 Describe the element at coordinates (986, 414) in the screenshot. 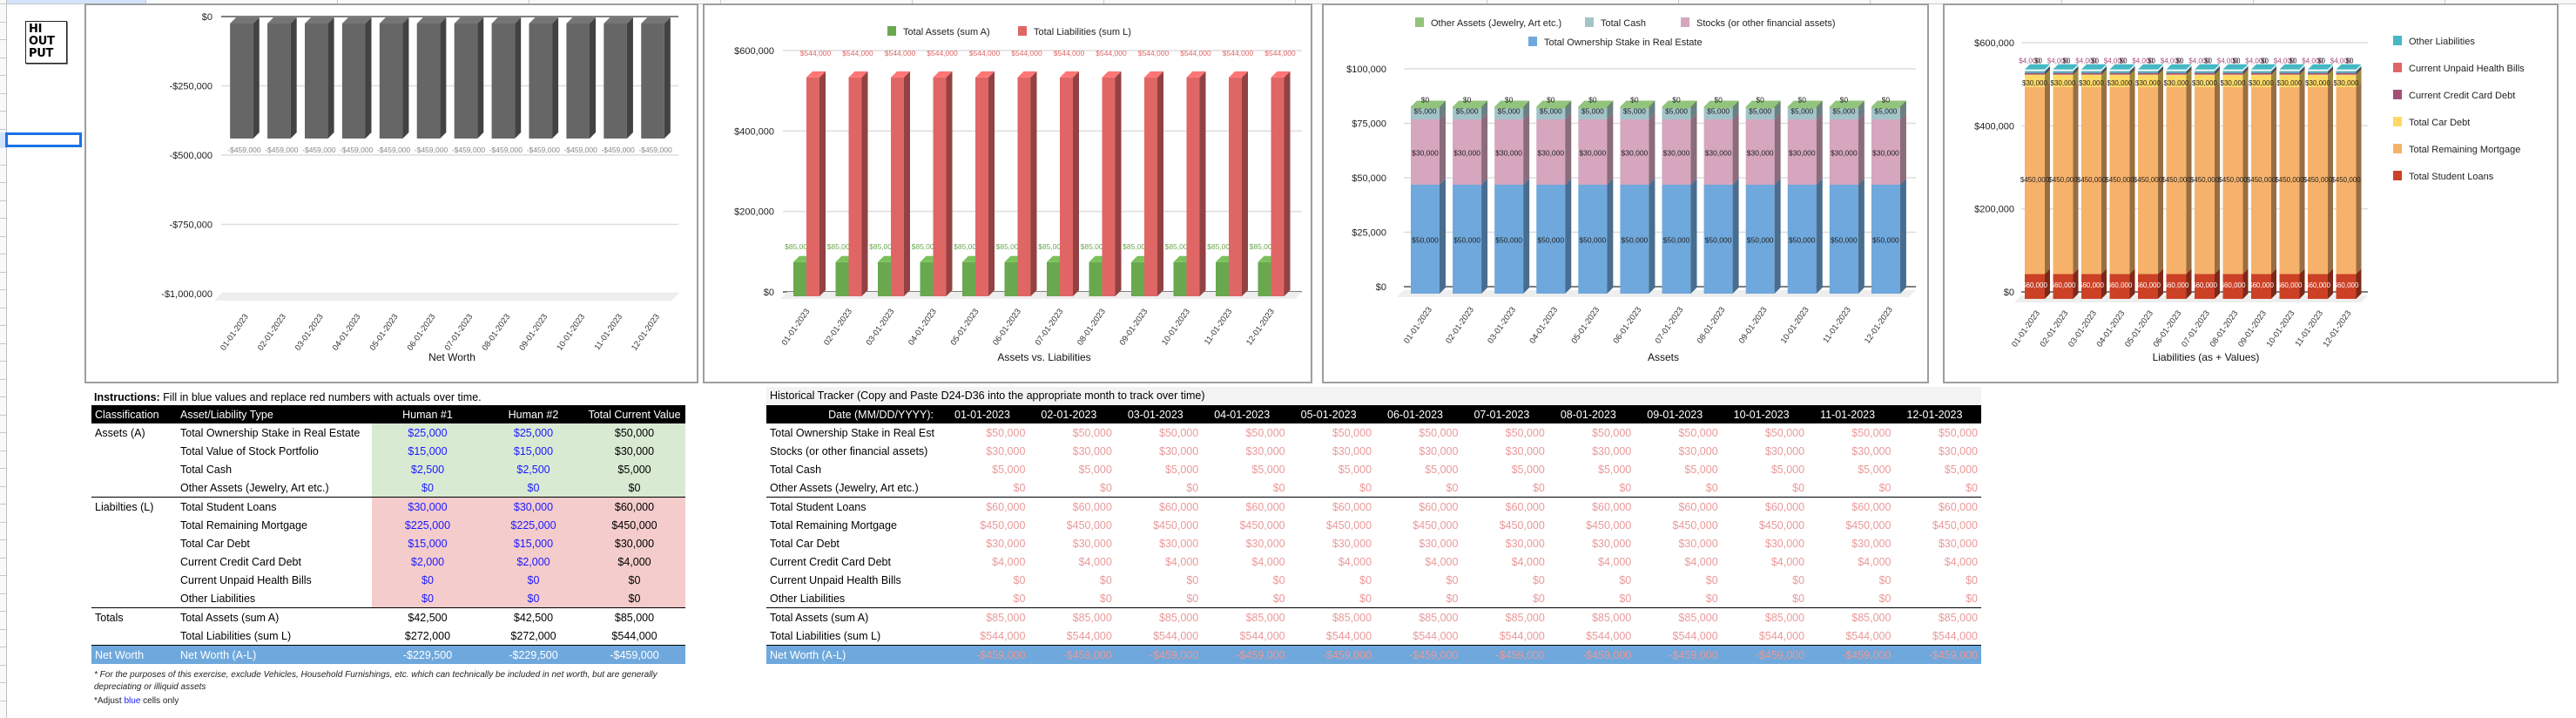

I see `tracker-date-header: 01-01-2023` at that location.